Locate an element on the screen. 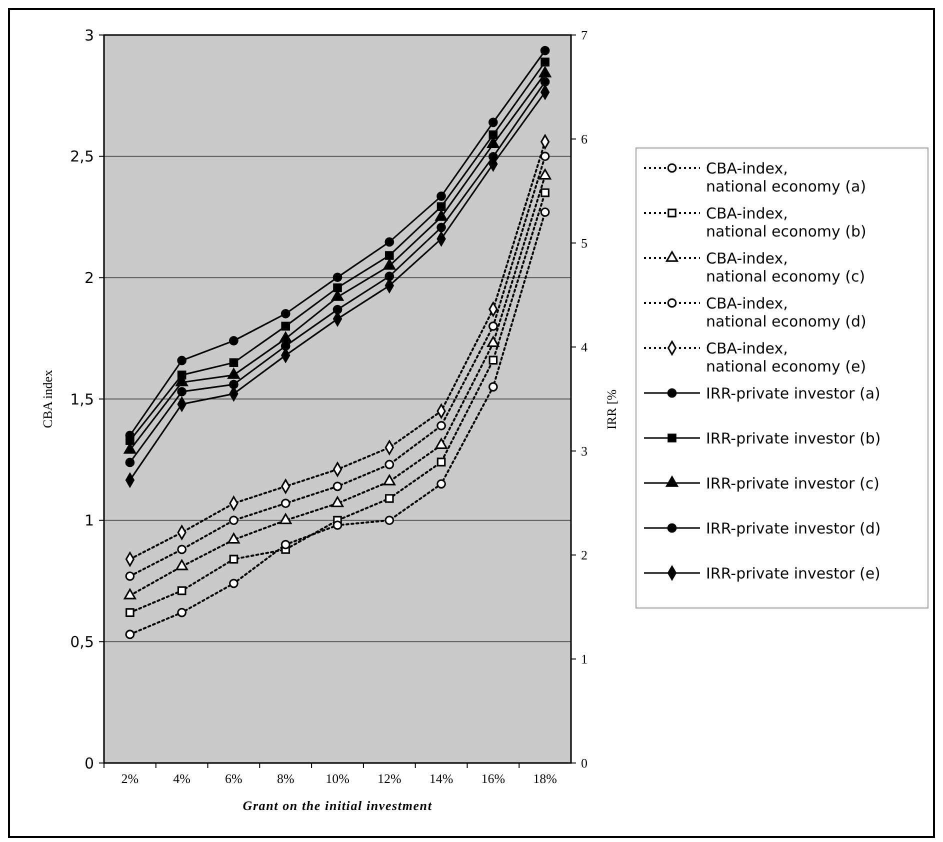  y2-tick-label: 1 is located at coordinates (584, 659).